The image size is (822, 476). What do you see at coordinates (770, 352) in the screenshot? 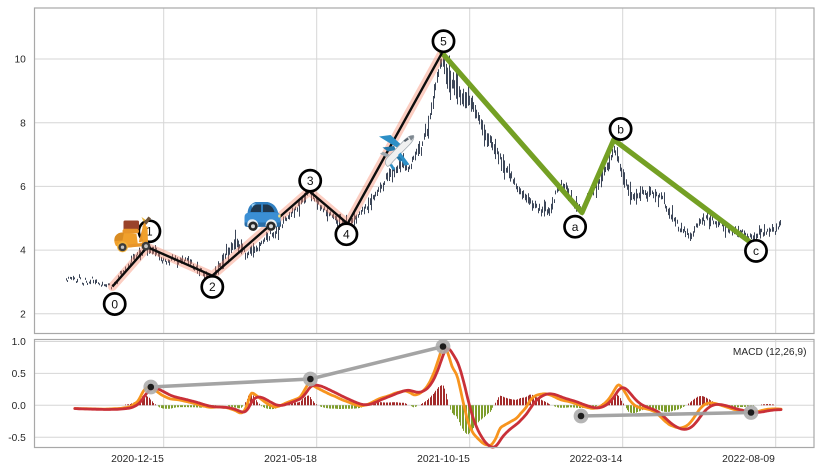
I see `svg-text: MACD (12,26,9)` at bounding box center [770, 352].